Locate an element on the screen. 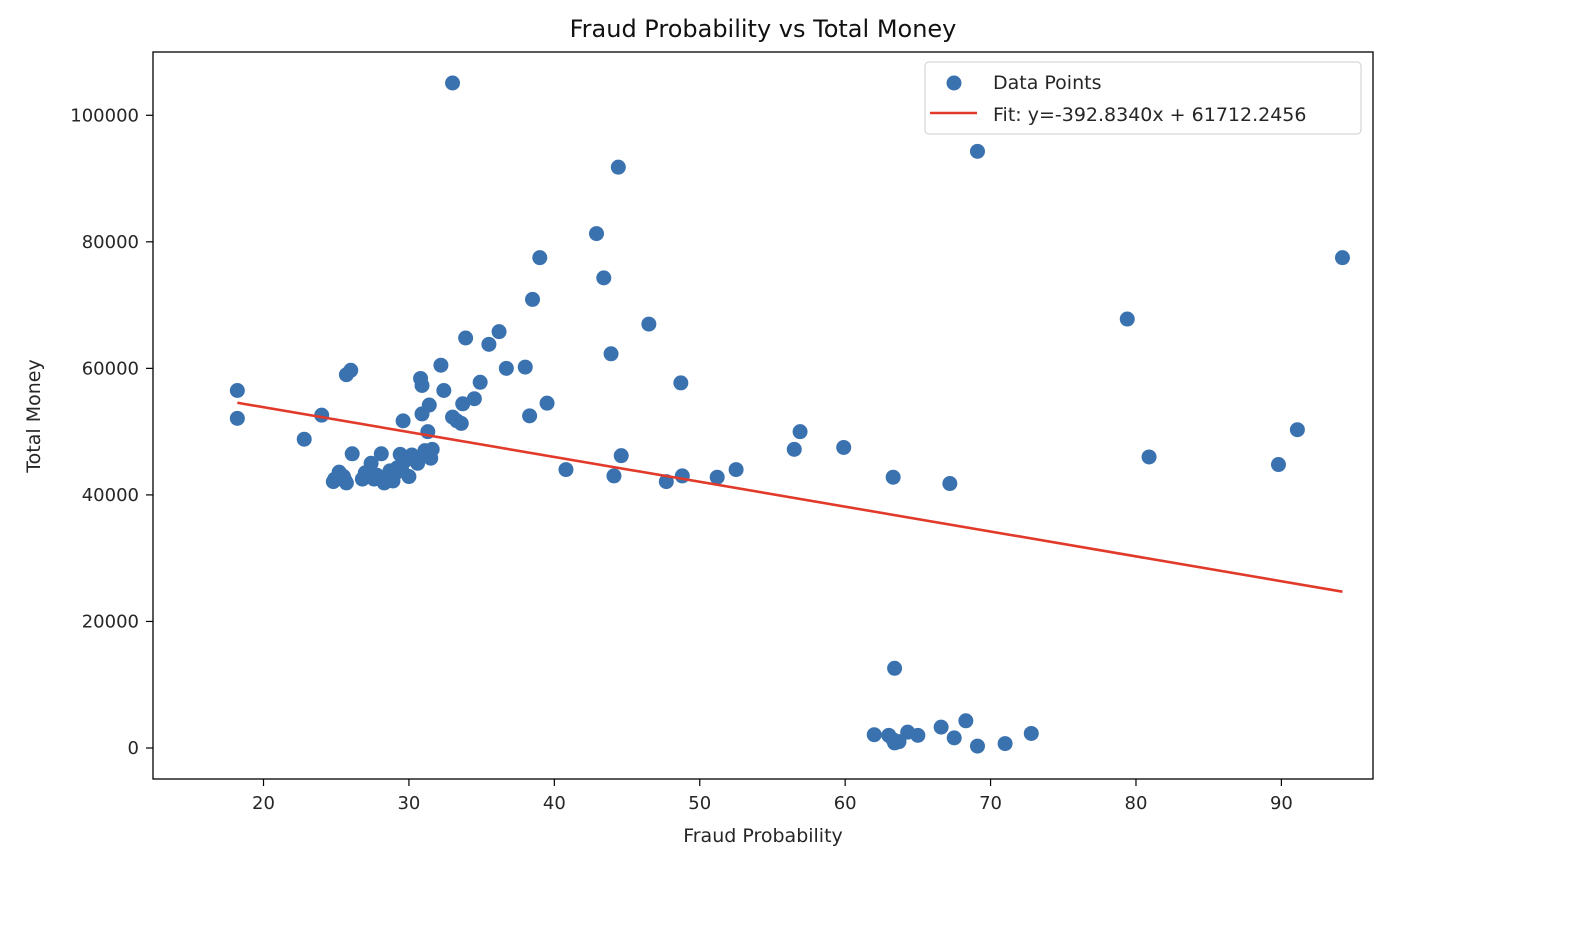 Image resolution: width=1594 pixels, height=946 pixels. legend-box is located at coordinates (1143, 98).